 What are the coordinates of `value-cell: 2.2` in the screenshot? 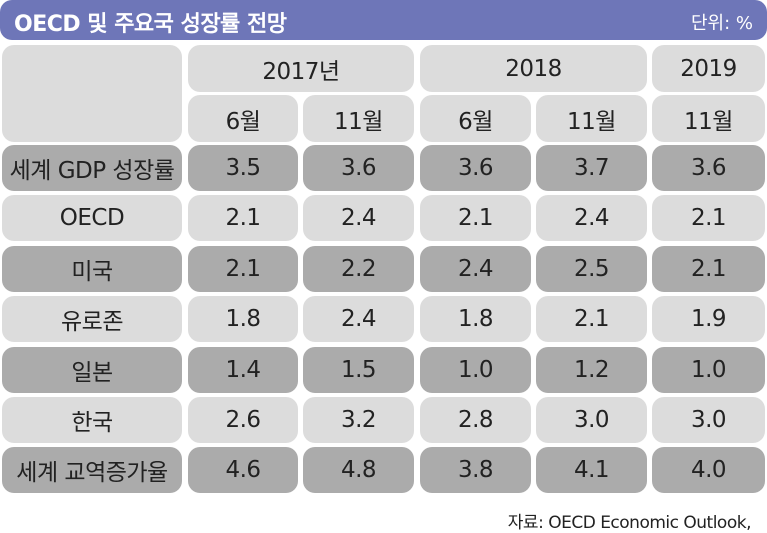 It's located at (358, 268).